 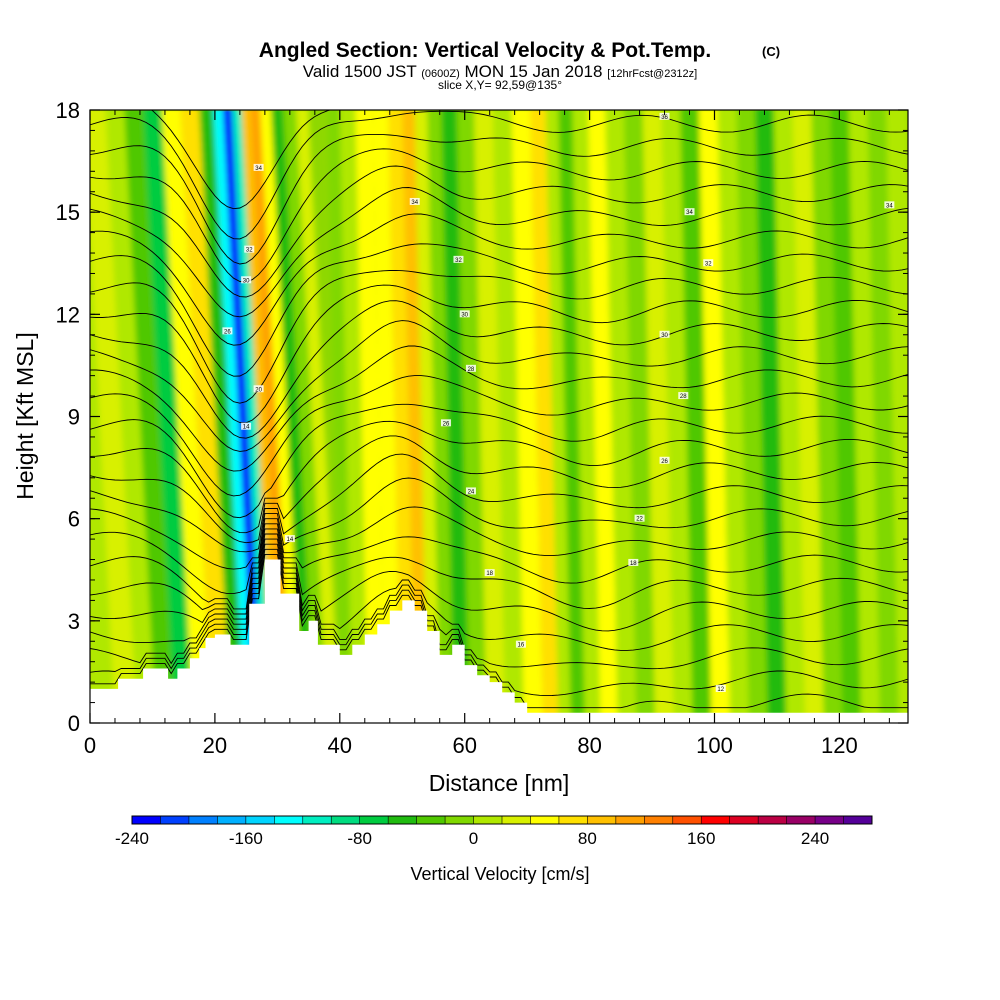 I want to click on x-tick-label: 60, so click(x=464, y=745).